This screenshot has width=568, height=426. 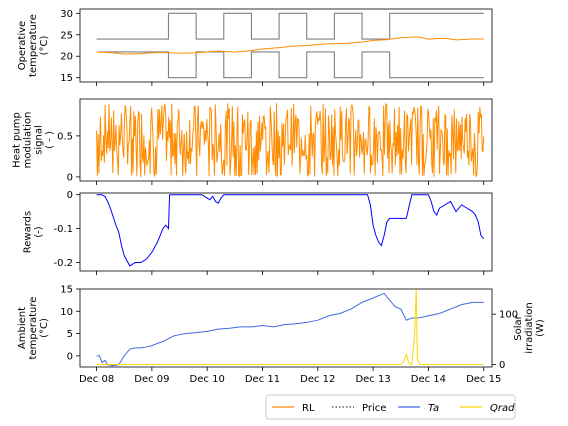 I want to click on x-tick-label: Dec 14, so click(x=428, y=379).